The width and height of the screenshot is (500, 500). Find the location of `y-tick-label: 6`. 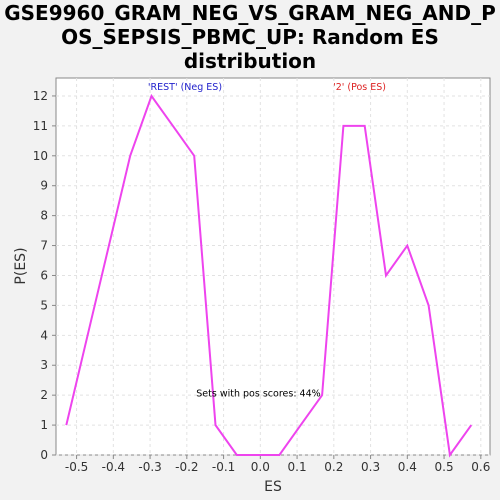

y-tick-label: 6 is located at coordinates (44, 275).